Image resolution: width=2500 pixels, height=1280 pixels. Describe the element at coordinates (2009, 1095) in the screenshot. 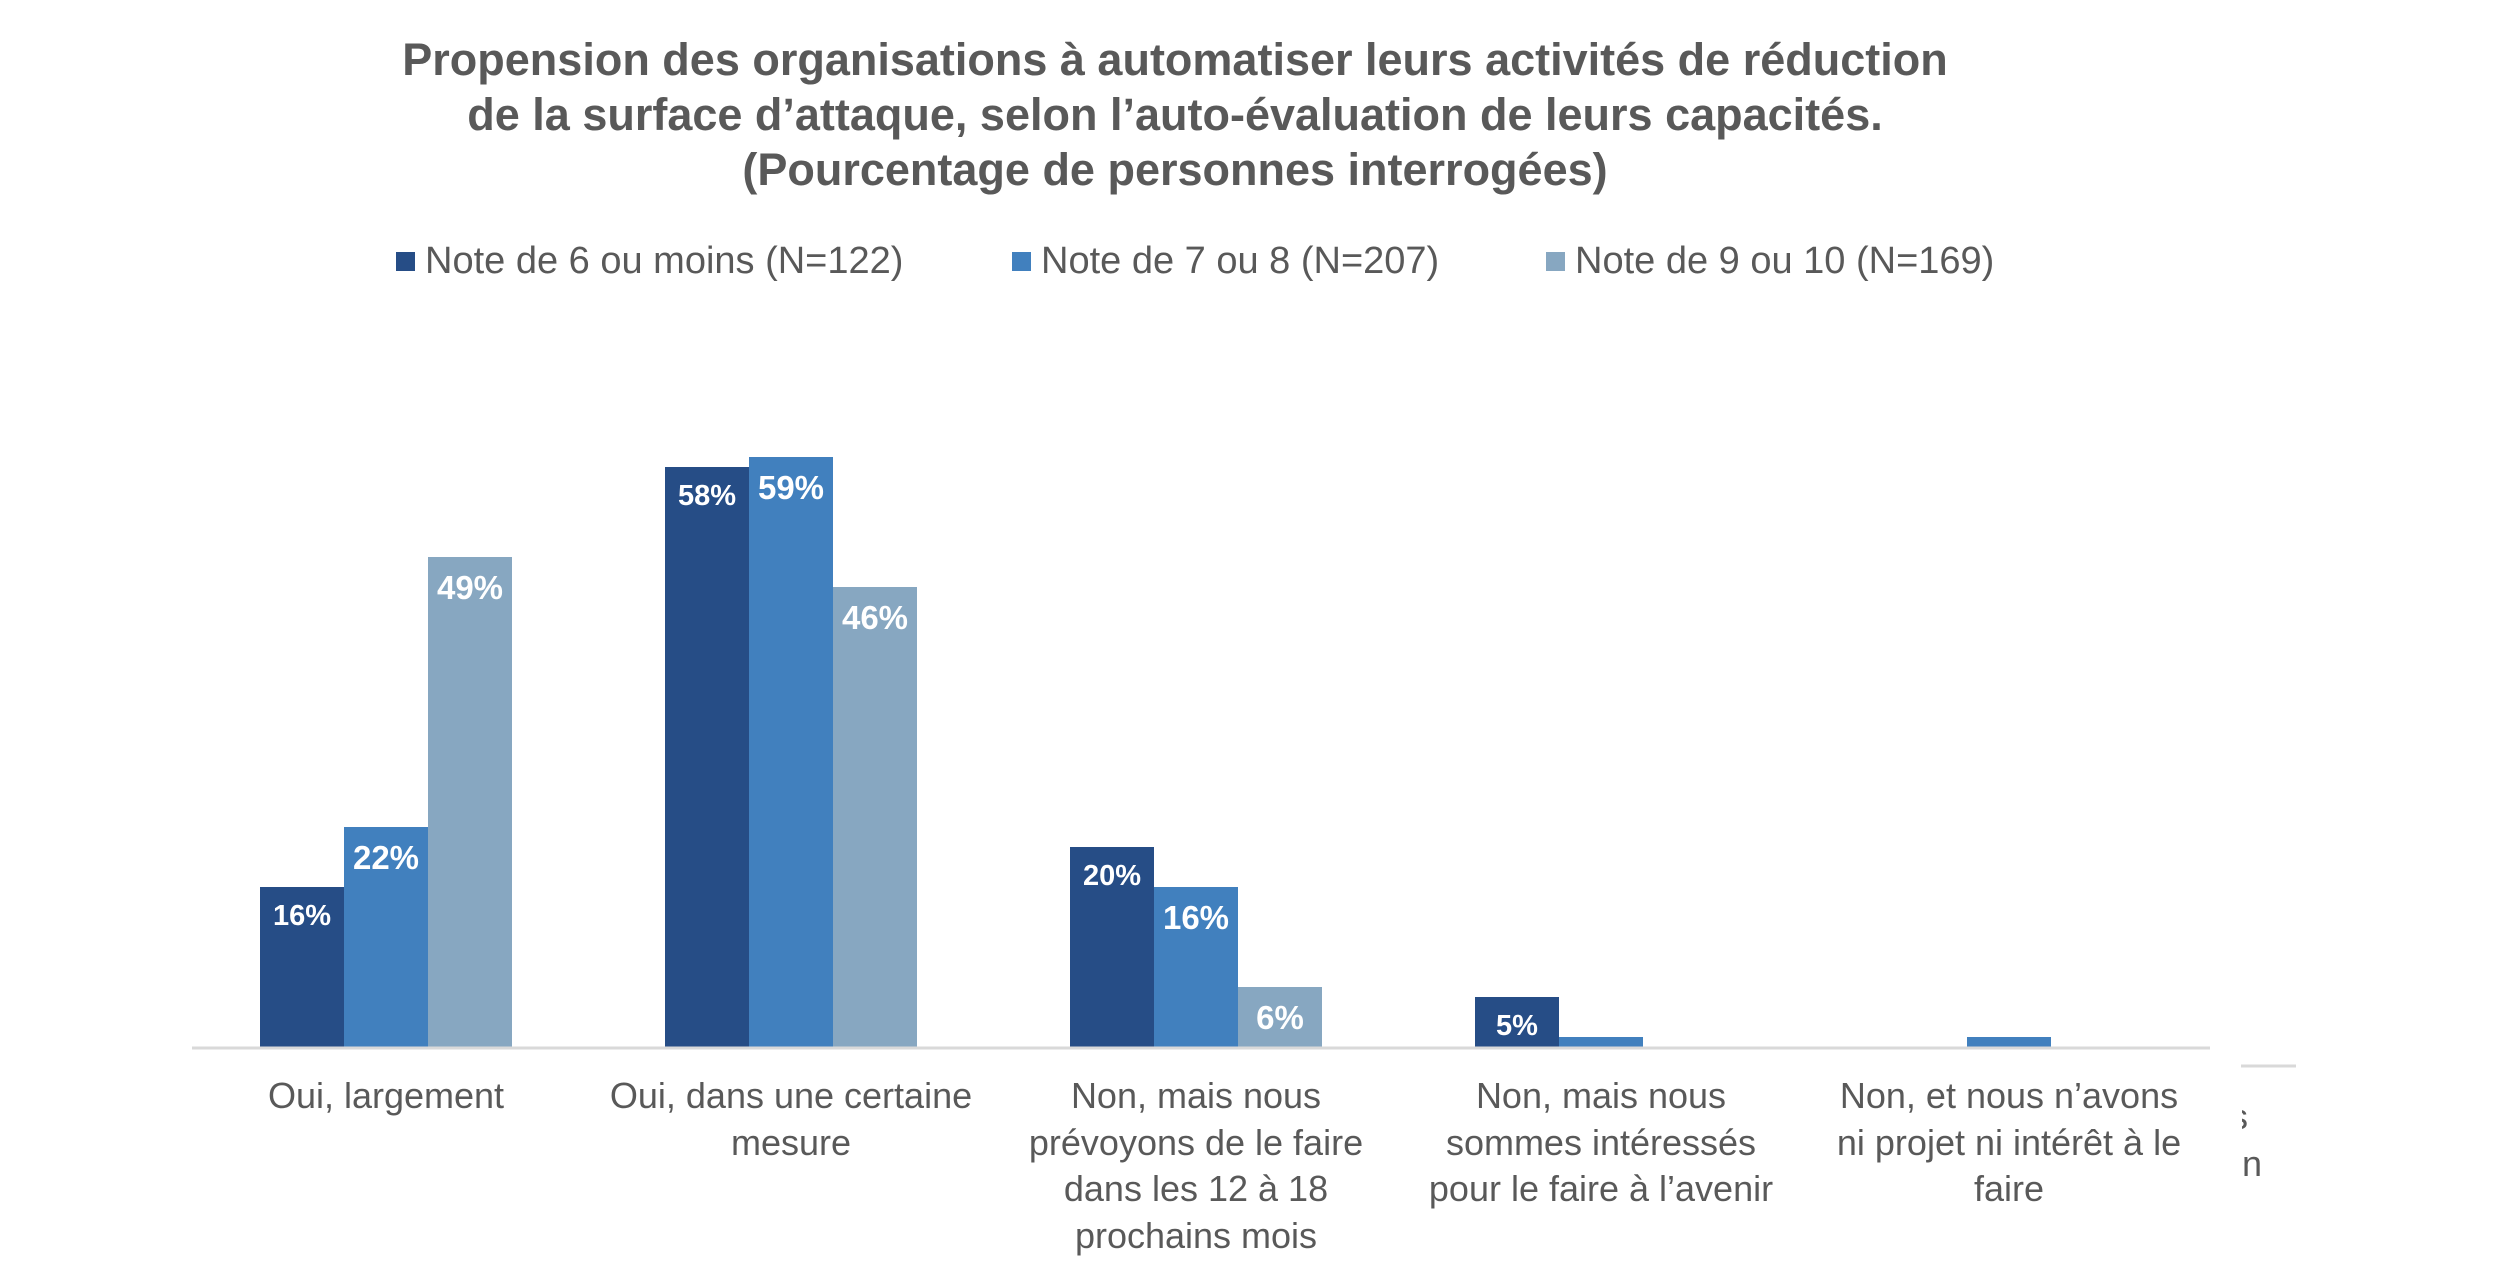

I see `category-label-line: Non, et nous n’avons` at that location.